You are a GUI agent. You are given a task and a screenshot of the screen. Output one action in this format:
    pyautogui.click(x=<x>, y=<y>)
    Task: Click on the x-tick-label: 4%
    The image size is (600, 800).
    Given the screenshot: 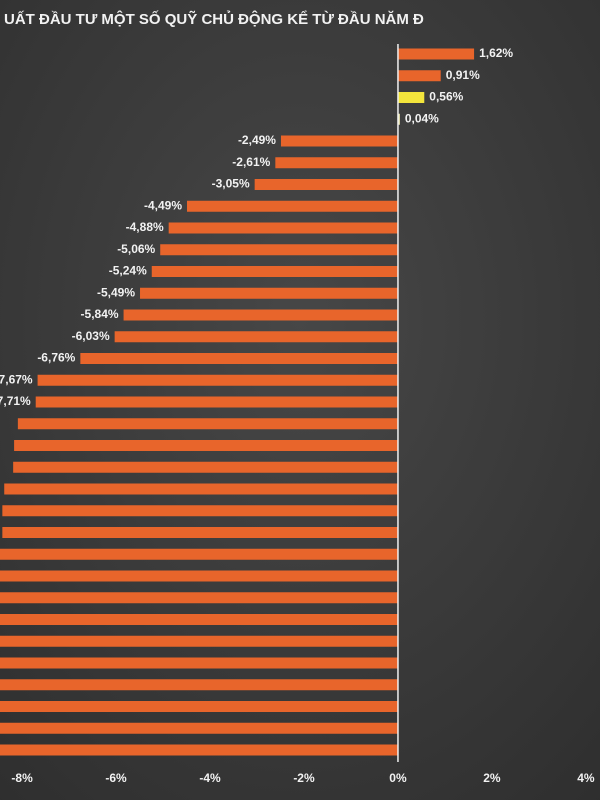 What is the action you would take?
    pyautogui.click(x=586, y=778)
    